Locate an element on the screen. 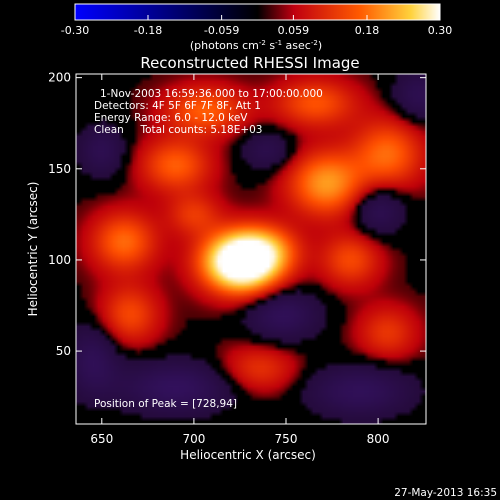  annotation-detectors: Detectors: 4F 5F 6F 7F 8F, Att 1 is located at coordinates (177, 106).